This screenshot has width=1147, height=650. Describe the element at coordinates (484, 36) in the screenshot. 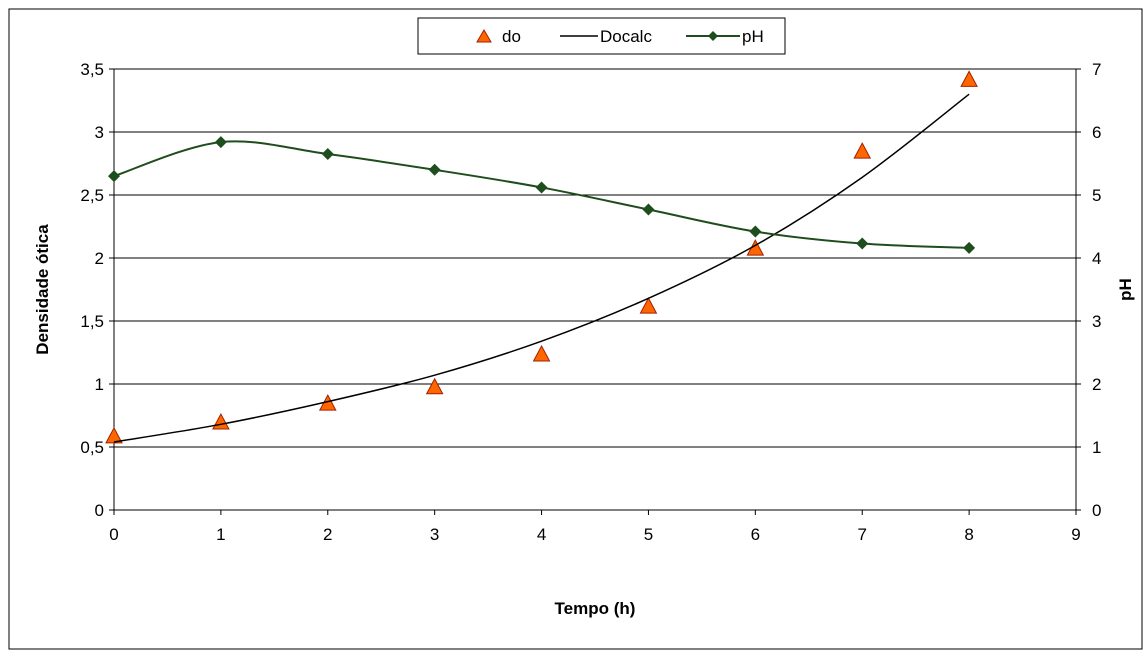

I see `legend-do-marker` at that location.